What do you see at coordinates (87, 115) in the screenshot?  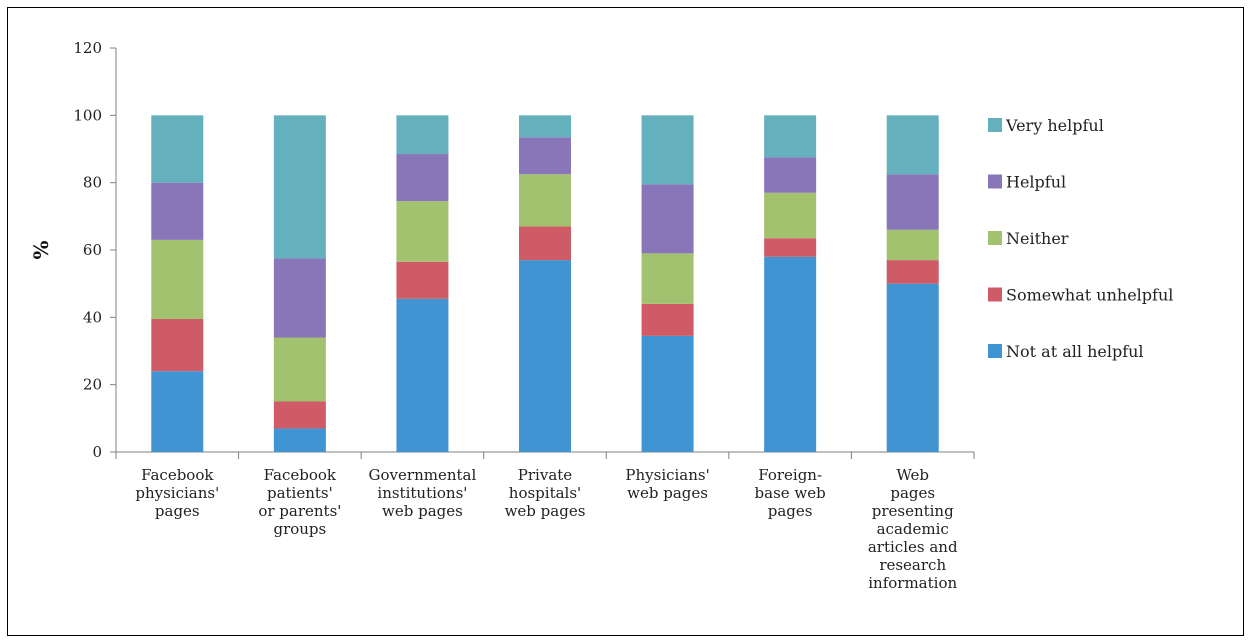 I see `y-tick-label: 100` at bounding box center [87, 115].